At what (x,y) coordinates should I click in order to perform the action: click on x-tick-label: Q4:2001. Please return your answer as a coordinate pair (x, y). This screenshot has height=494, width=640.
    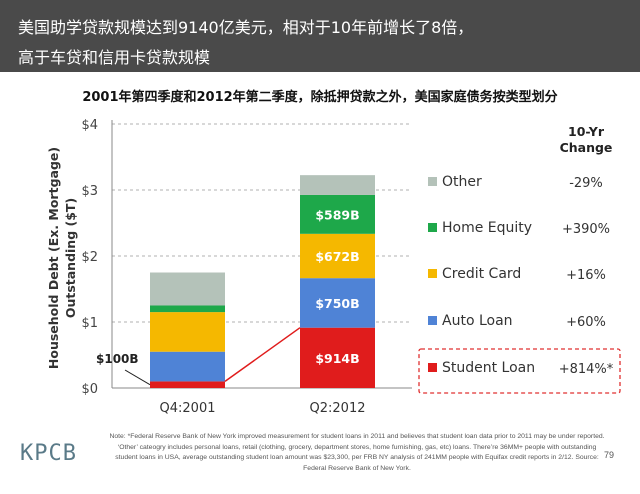
    Looking at the image, I should click on (188, 408).